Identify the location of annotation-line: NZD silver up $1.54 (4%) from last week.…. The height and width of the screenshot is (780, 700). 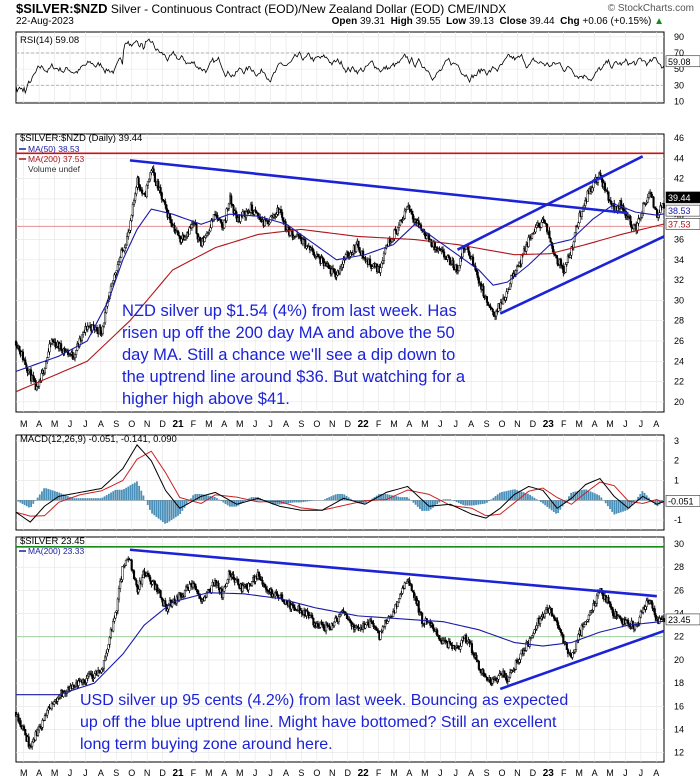
(289, 311).